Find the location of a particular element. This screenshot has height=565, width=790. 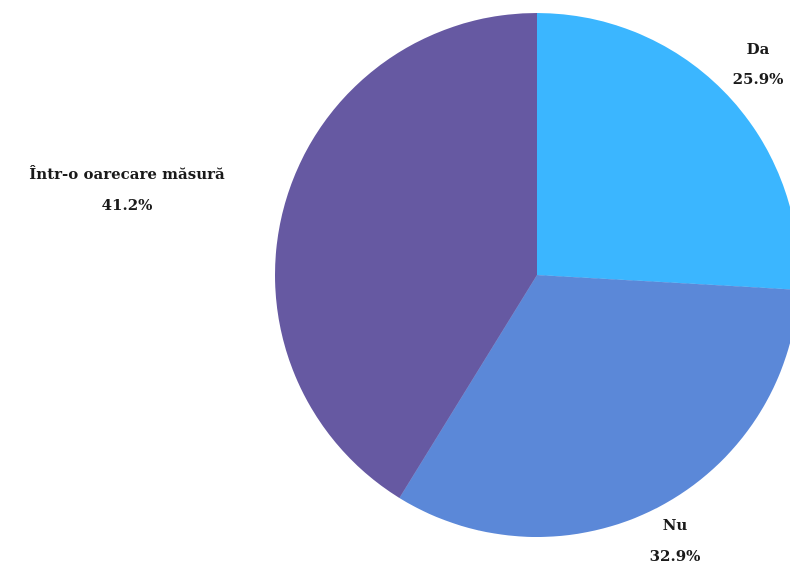

slice-value-nu: 32.9% is located at coordinates (675, 556).